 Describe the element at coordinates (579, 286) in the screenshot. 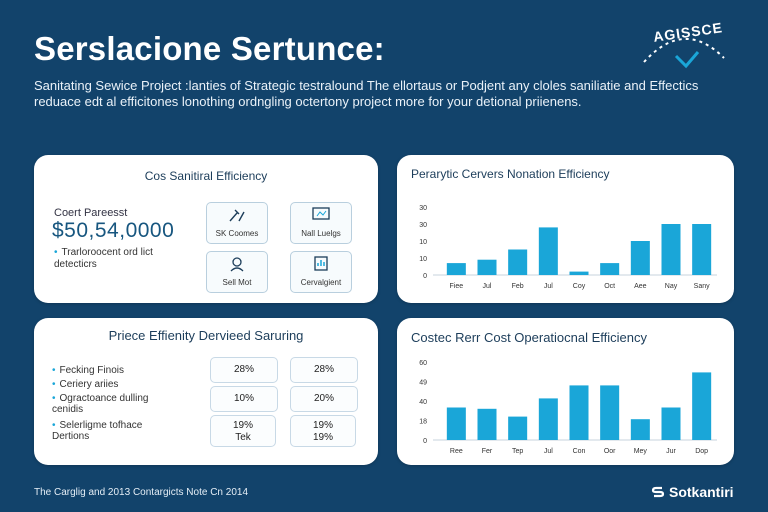

I see `x-tick-label: Coy` at that location.